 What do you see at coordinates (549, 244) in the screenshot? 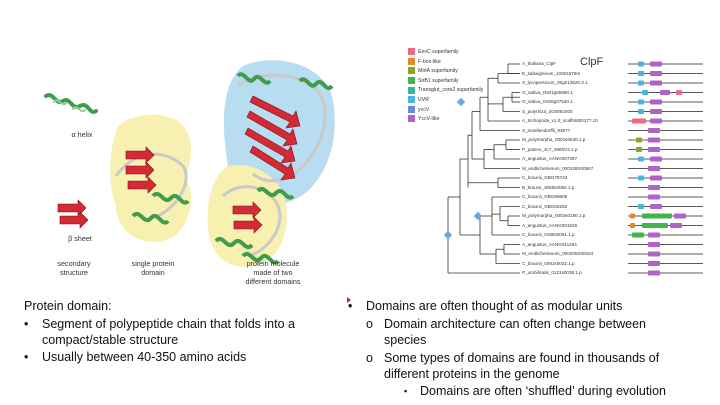
I see `taxon-label: A_angustus_AANG011254` at bounding box center [549, 244].